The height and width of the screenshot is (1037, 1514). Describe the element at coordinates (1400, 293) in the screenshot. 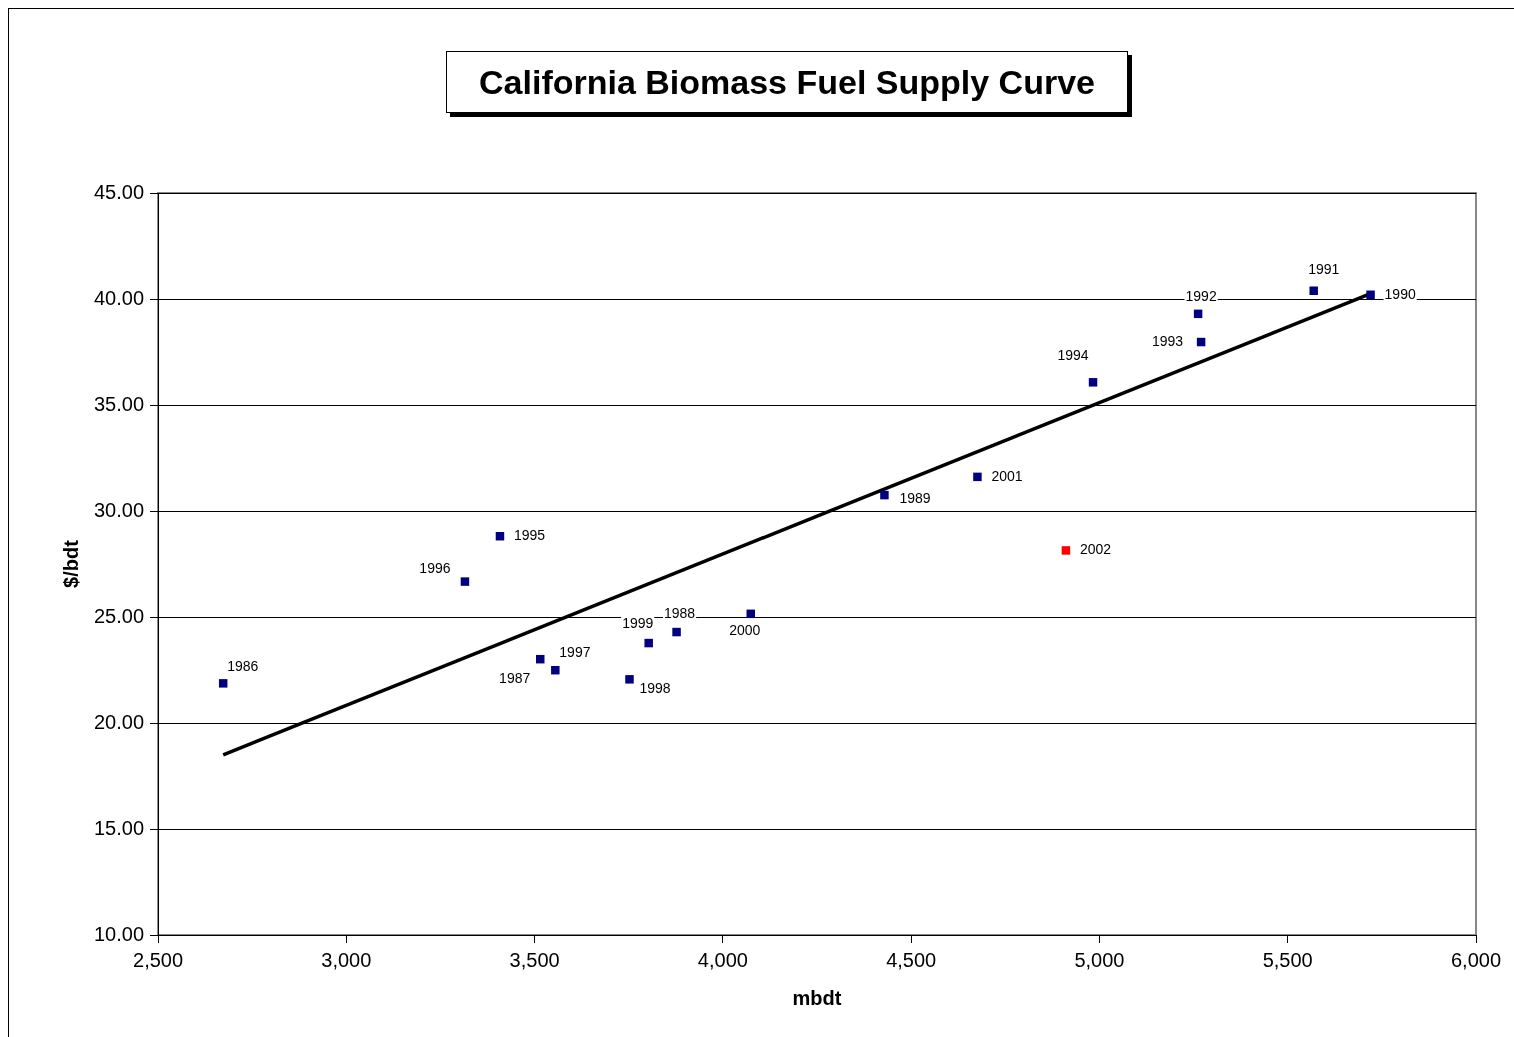

I see `annotation: 1990` at that location.